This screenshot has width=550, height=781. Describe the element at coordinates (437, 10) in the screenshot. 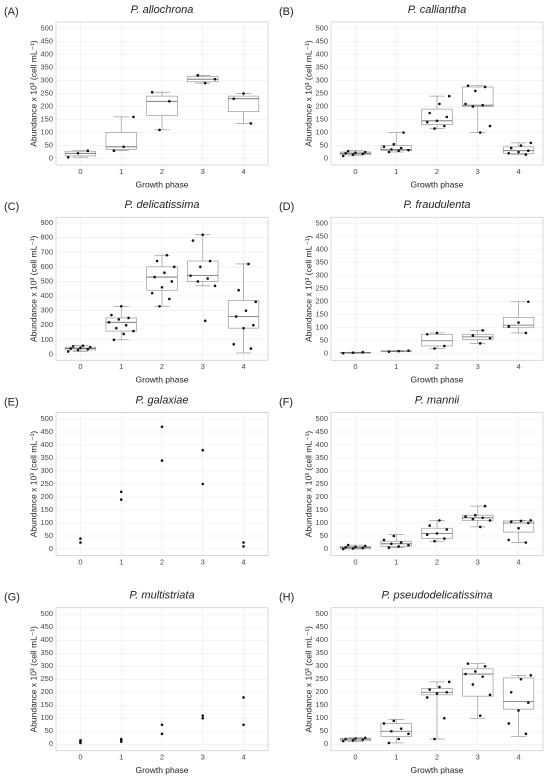

I see `panel-title: P. calliantha` at that location.